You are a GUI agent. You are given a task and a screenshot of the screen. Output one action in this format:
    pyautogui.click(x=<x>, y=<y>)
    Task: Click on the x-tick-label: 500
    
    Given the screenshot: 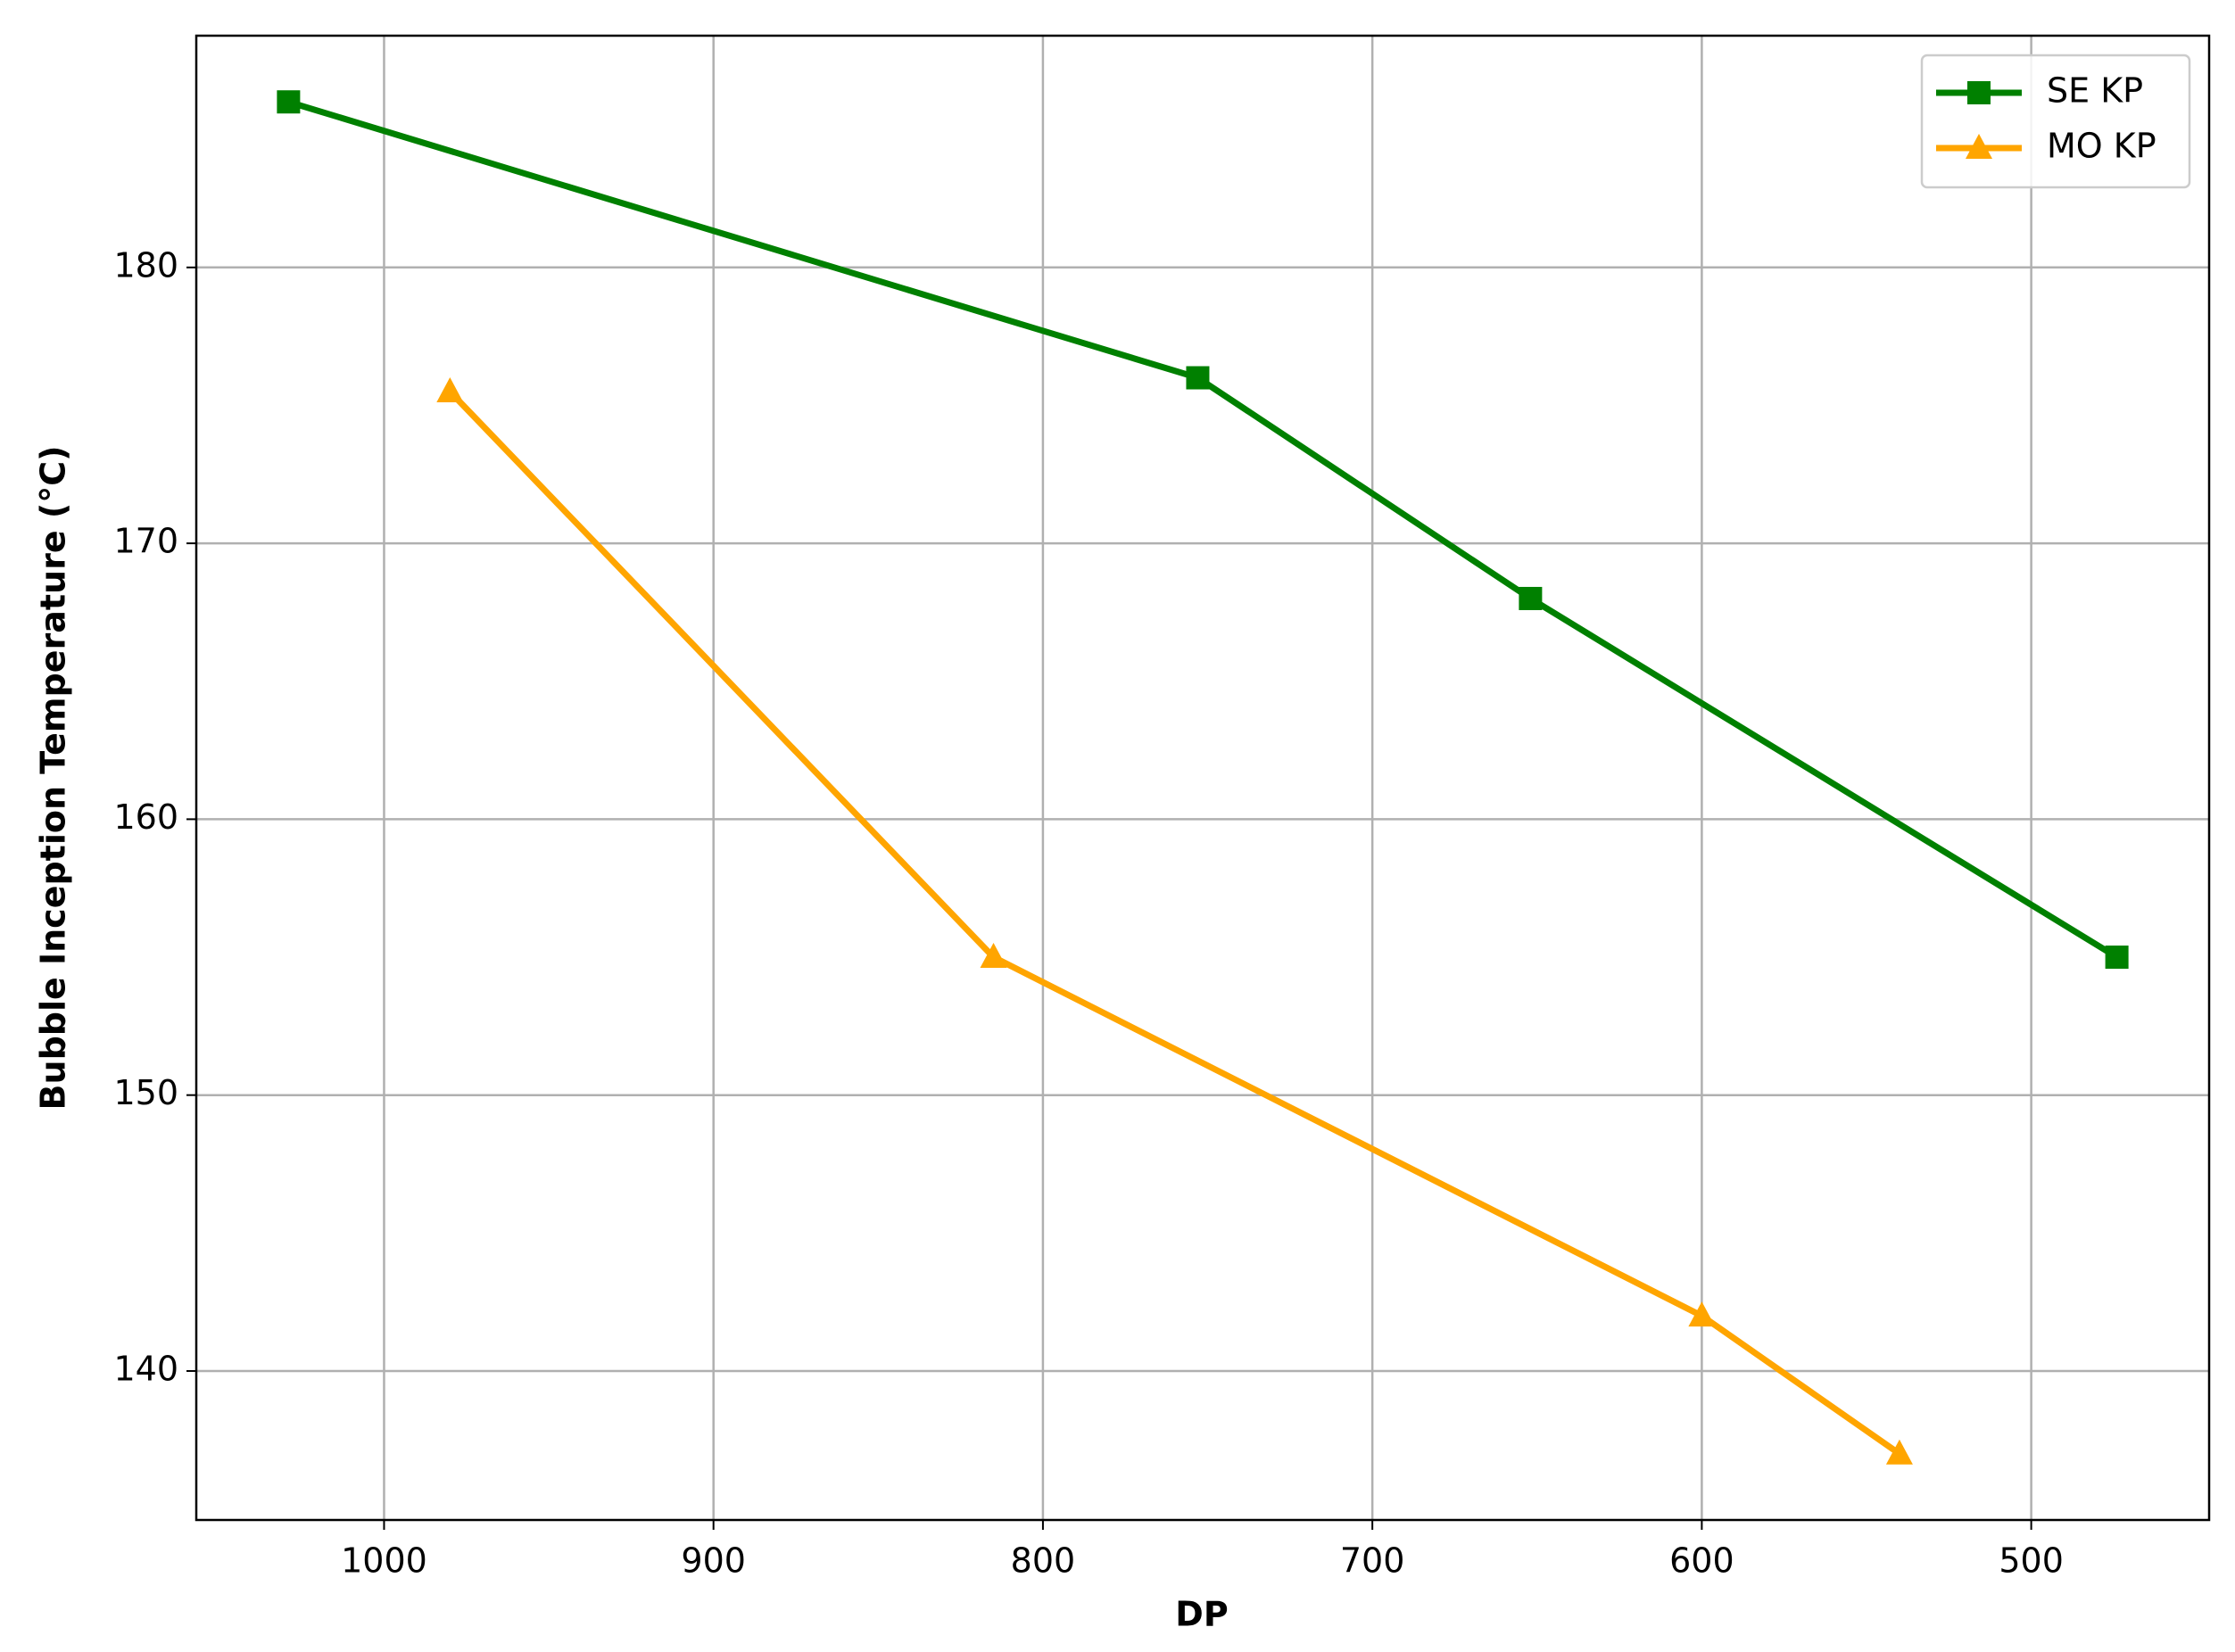 What is the action you would take?
    pyautogui.click(x=2031, y=1561)
    